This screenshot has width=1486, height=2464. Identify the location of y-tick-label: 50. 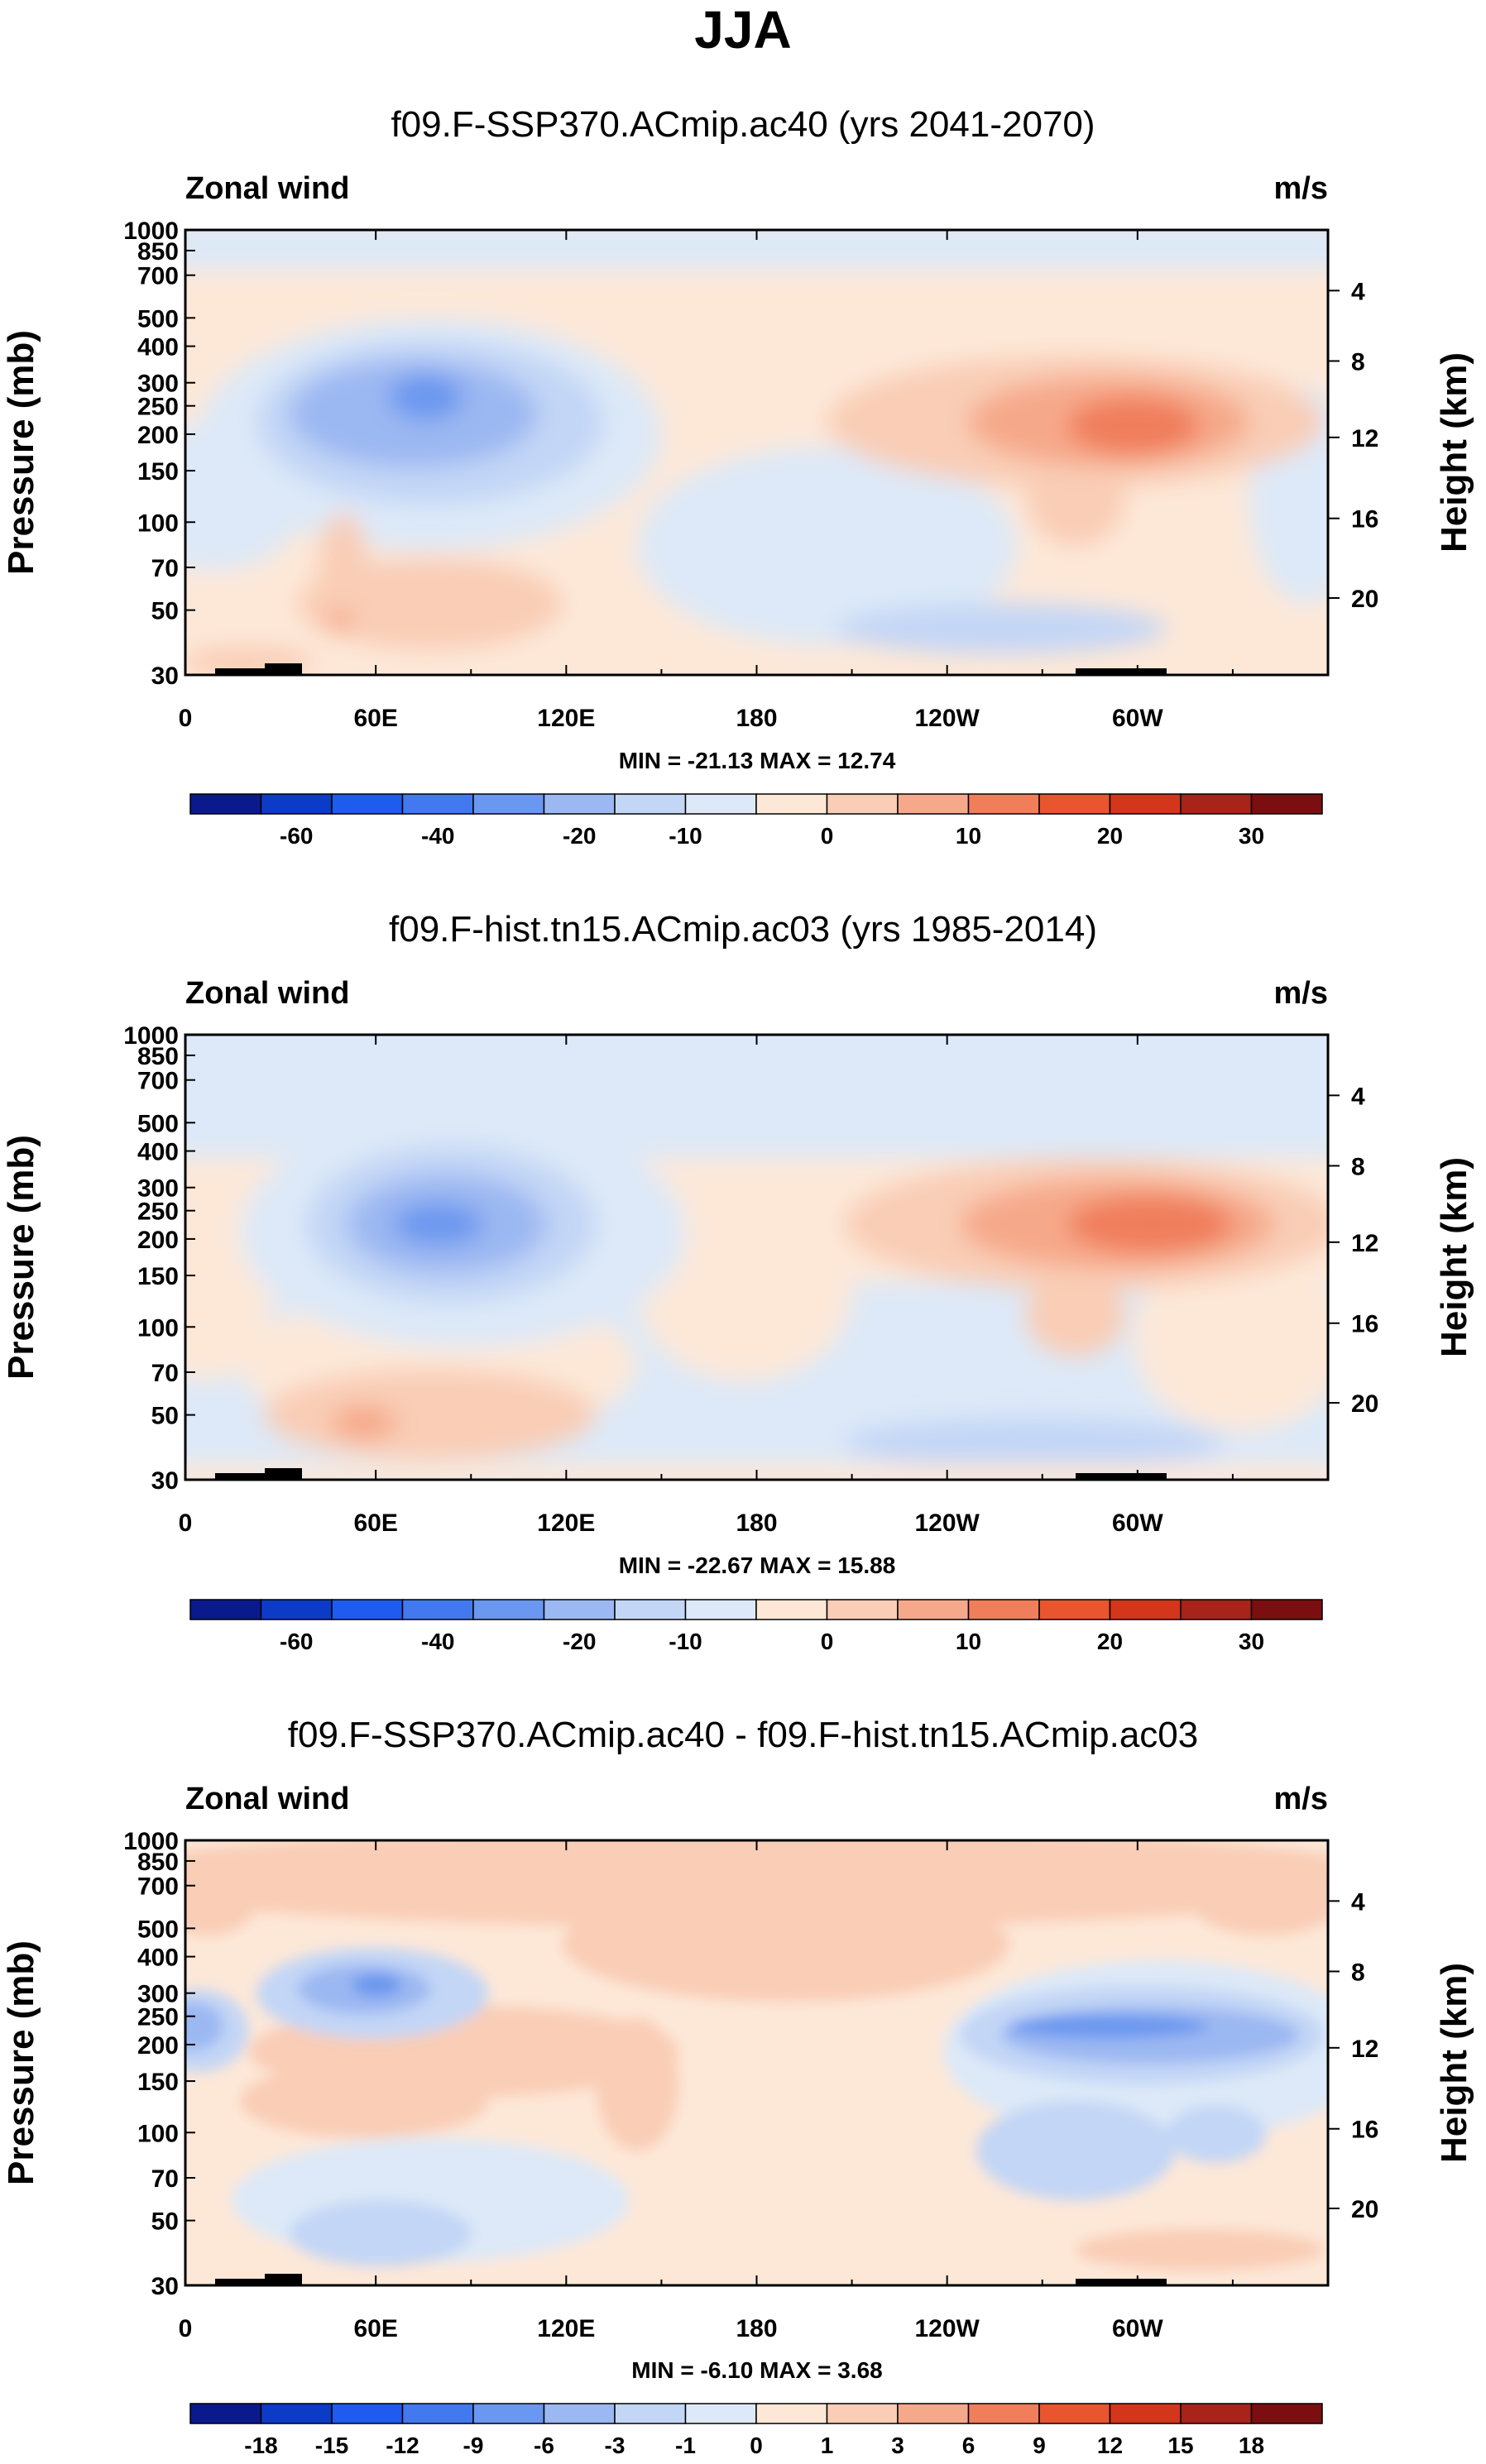
(165, 2222).